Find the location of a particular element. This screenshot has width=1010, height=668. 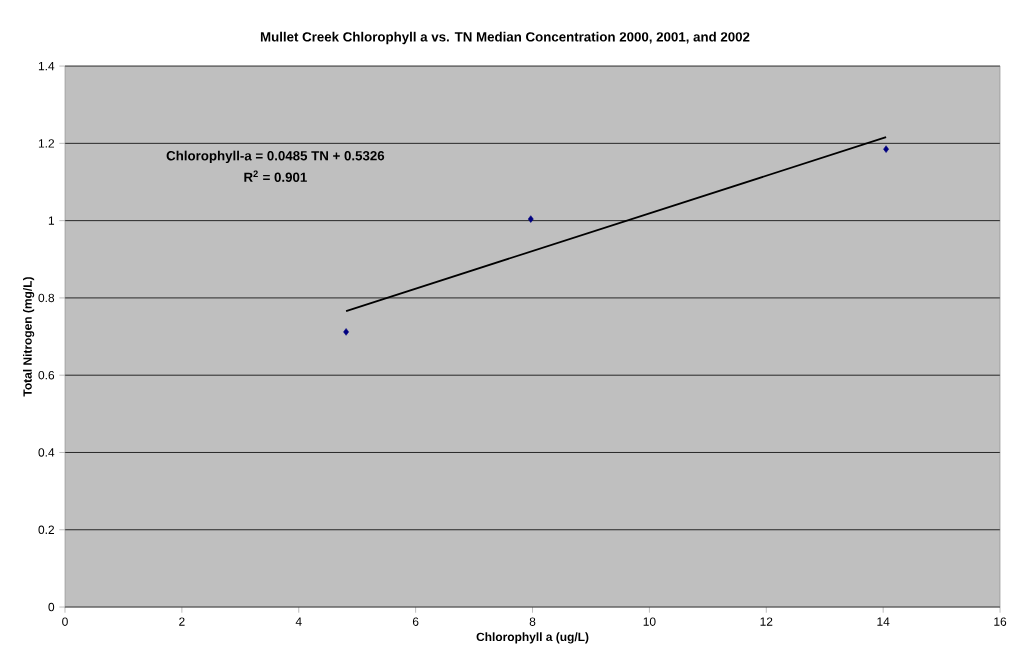

x-tick-label: 0 is located at coordinates (65, 621).